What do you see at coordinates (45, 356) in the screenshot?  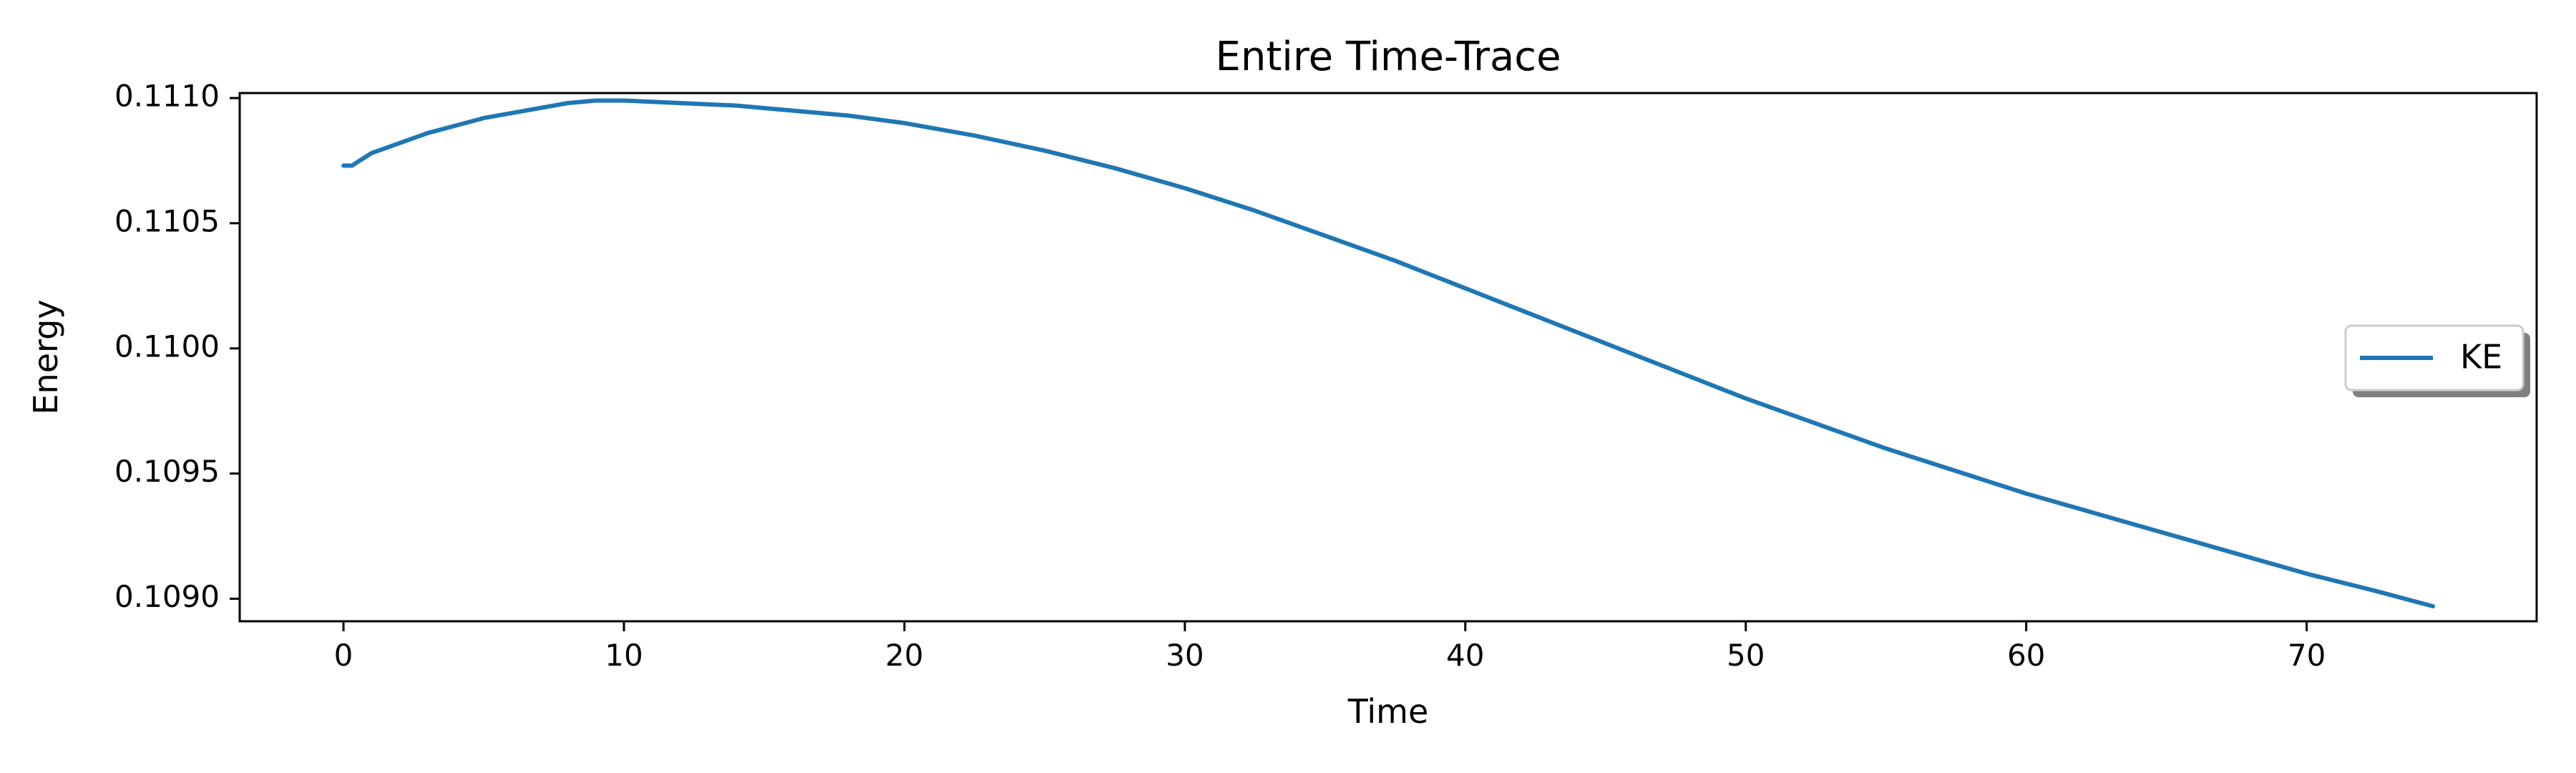 I see `y-axis-label: Energy` at bounding box center [45, 356].